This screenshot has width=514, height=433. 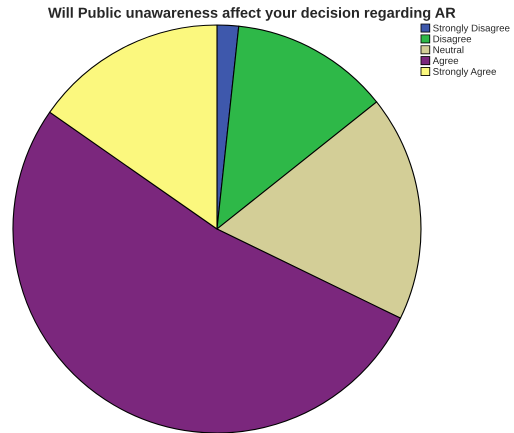 I want to click on legend-label: Disagree, so click(x=452, y=39).